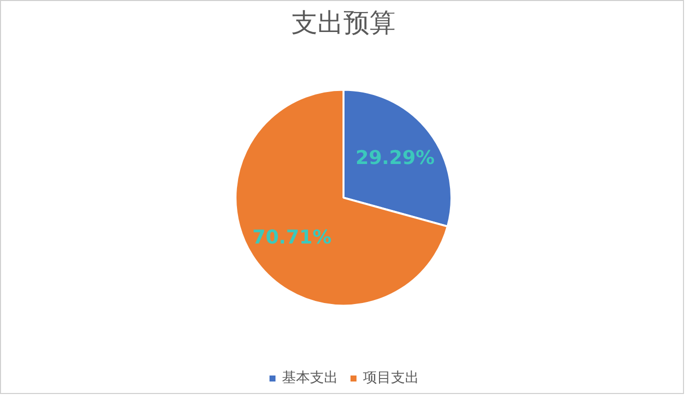  Describe the element at coordinates (391, 378) in the screenshot. I see `legend-label: 项目支出` at that location.